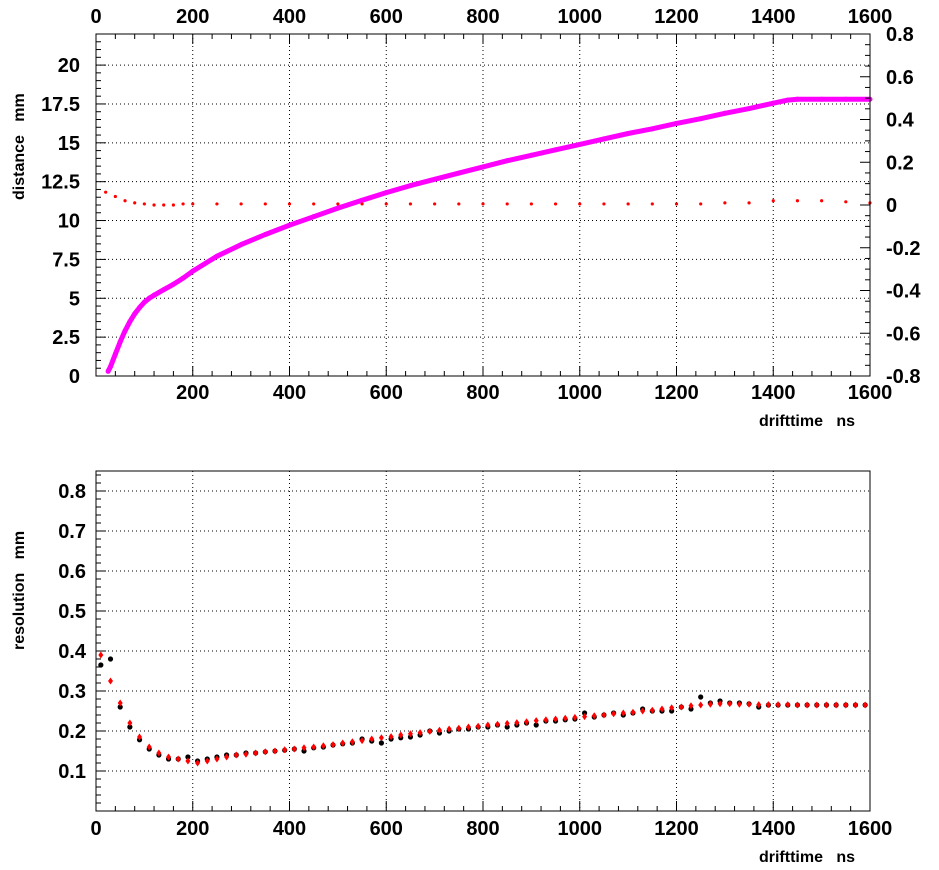 This screenshot has width=939, height=870. What do you see at coordinates (192, 17) in the screenshot?
I see `top-x2-tick-label: 200` at bounding box center [192, 17].